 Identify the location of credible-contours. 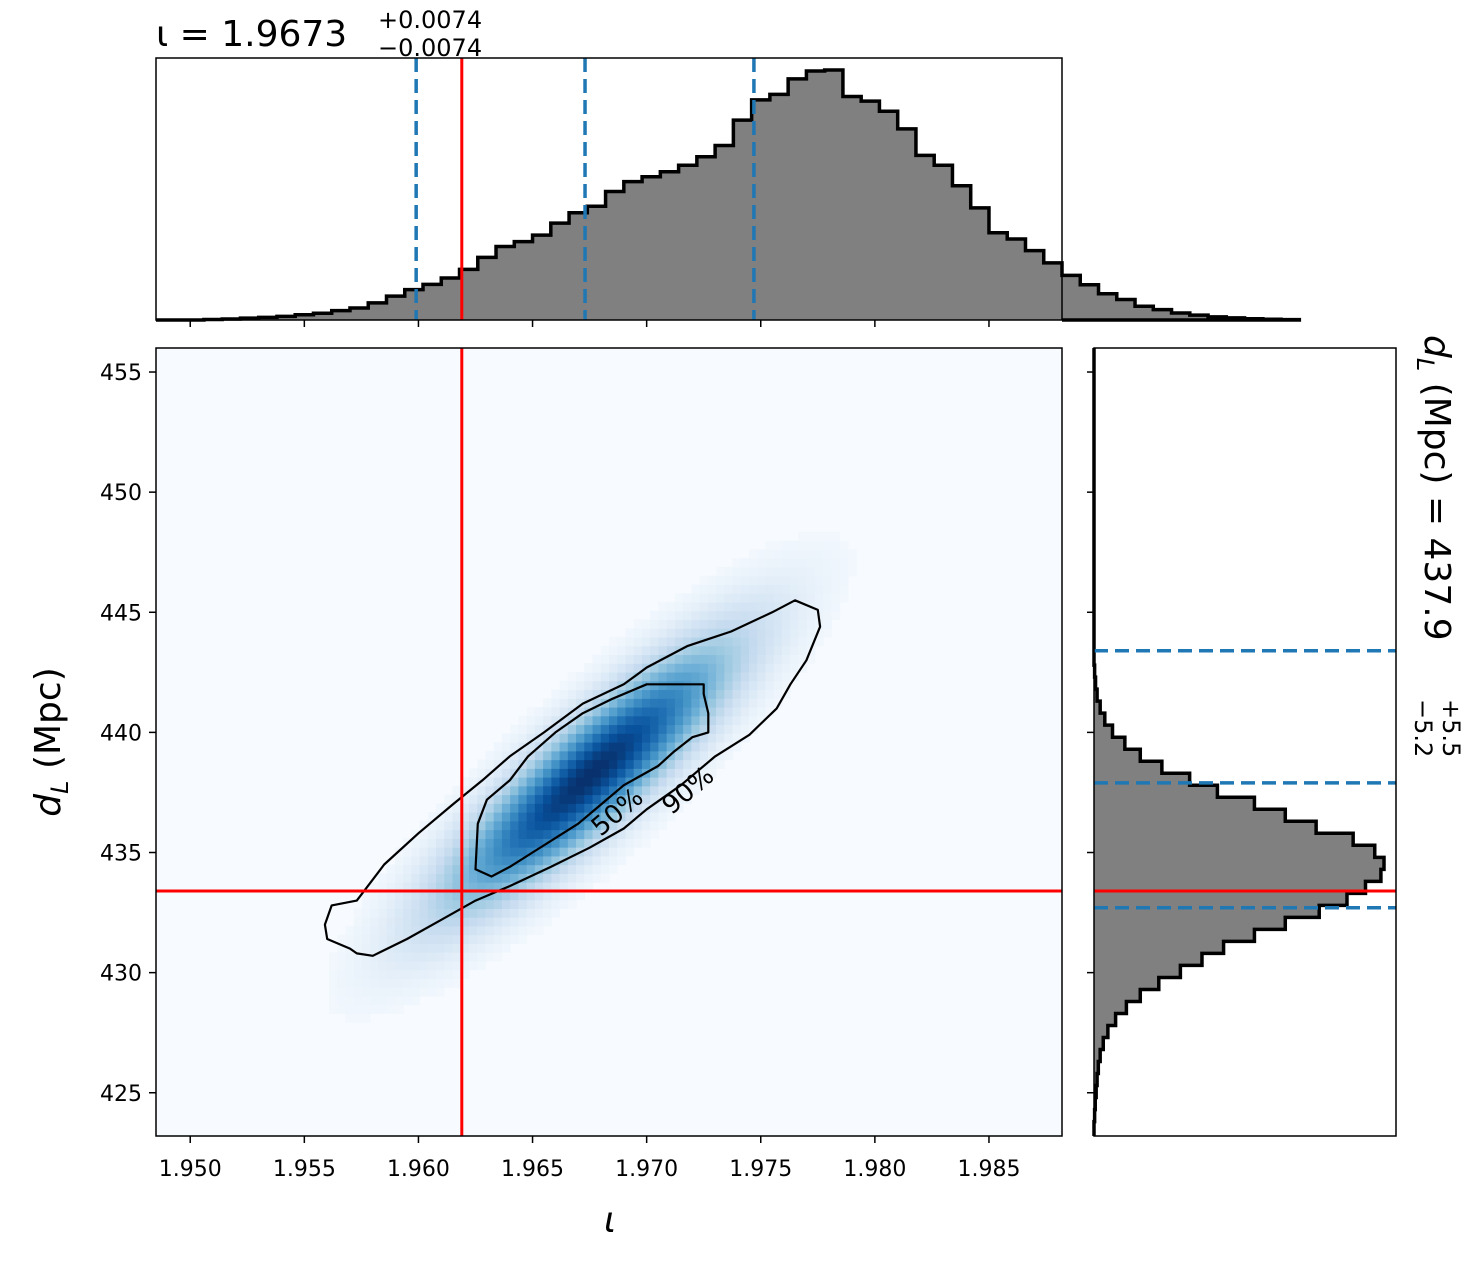
(572, 778).